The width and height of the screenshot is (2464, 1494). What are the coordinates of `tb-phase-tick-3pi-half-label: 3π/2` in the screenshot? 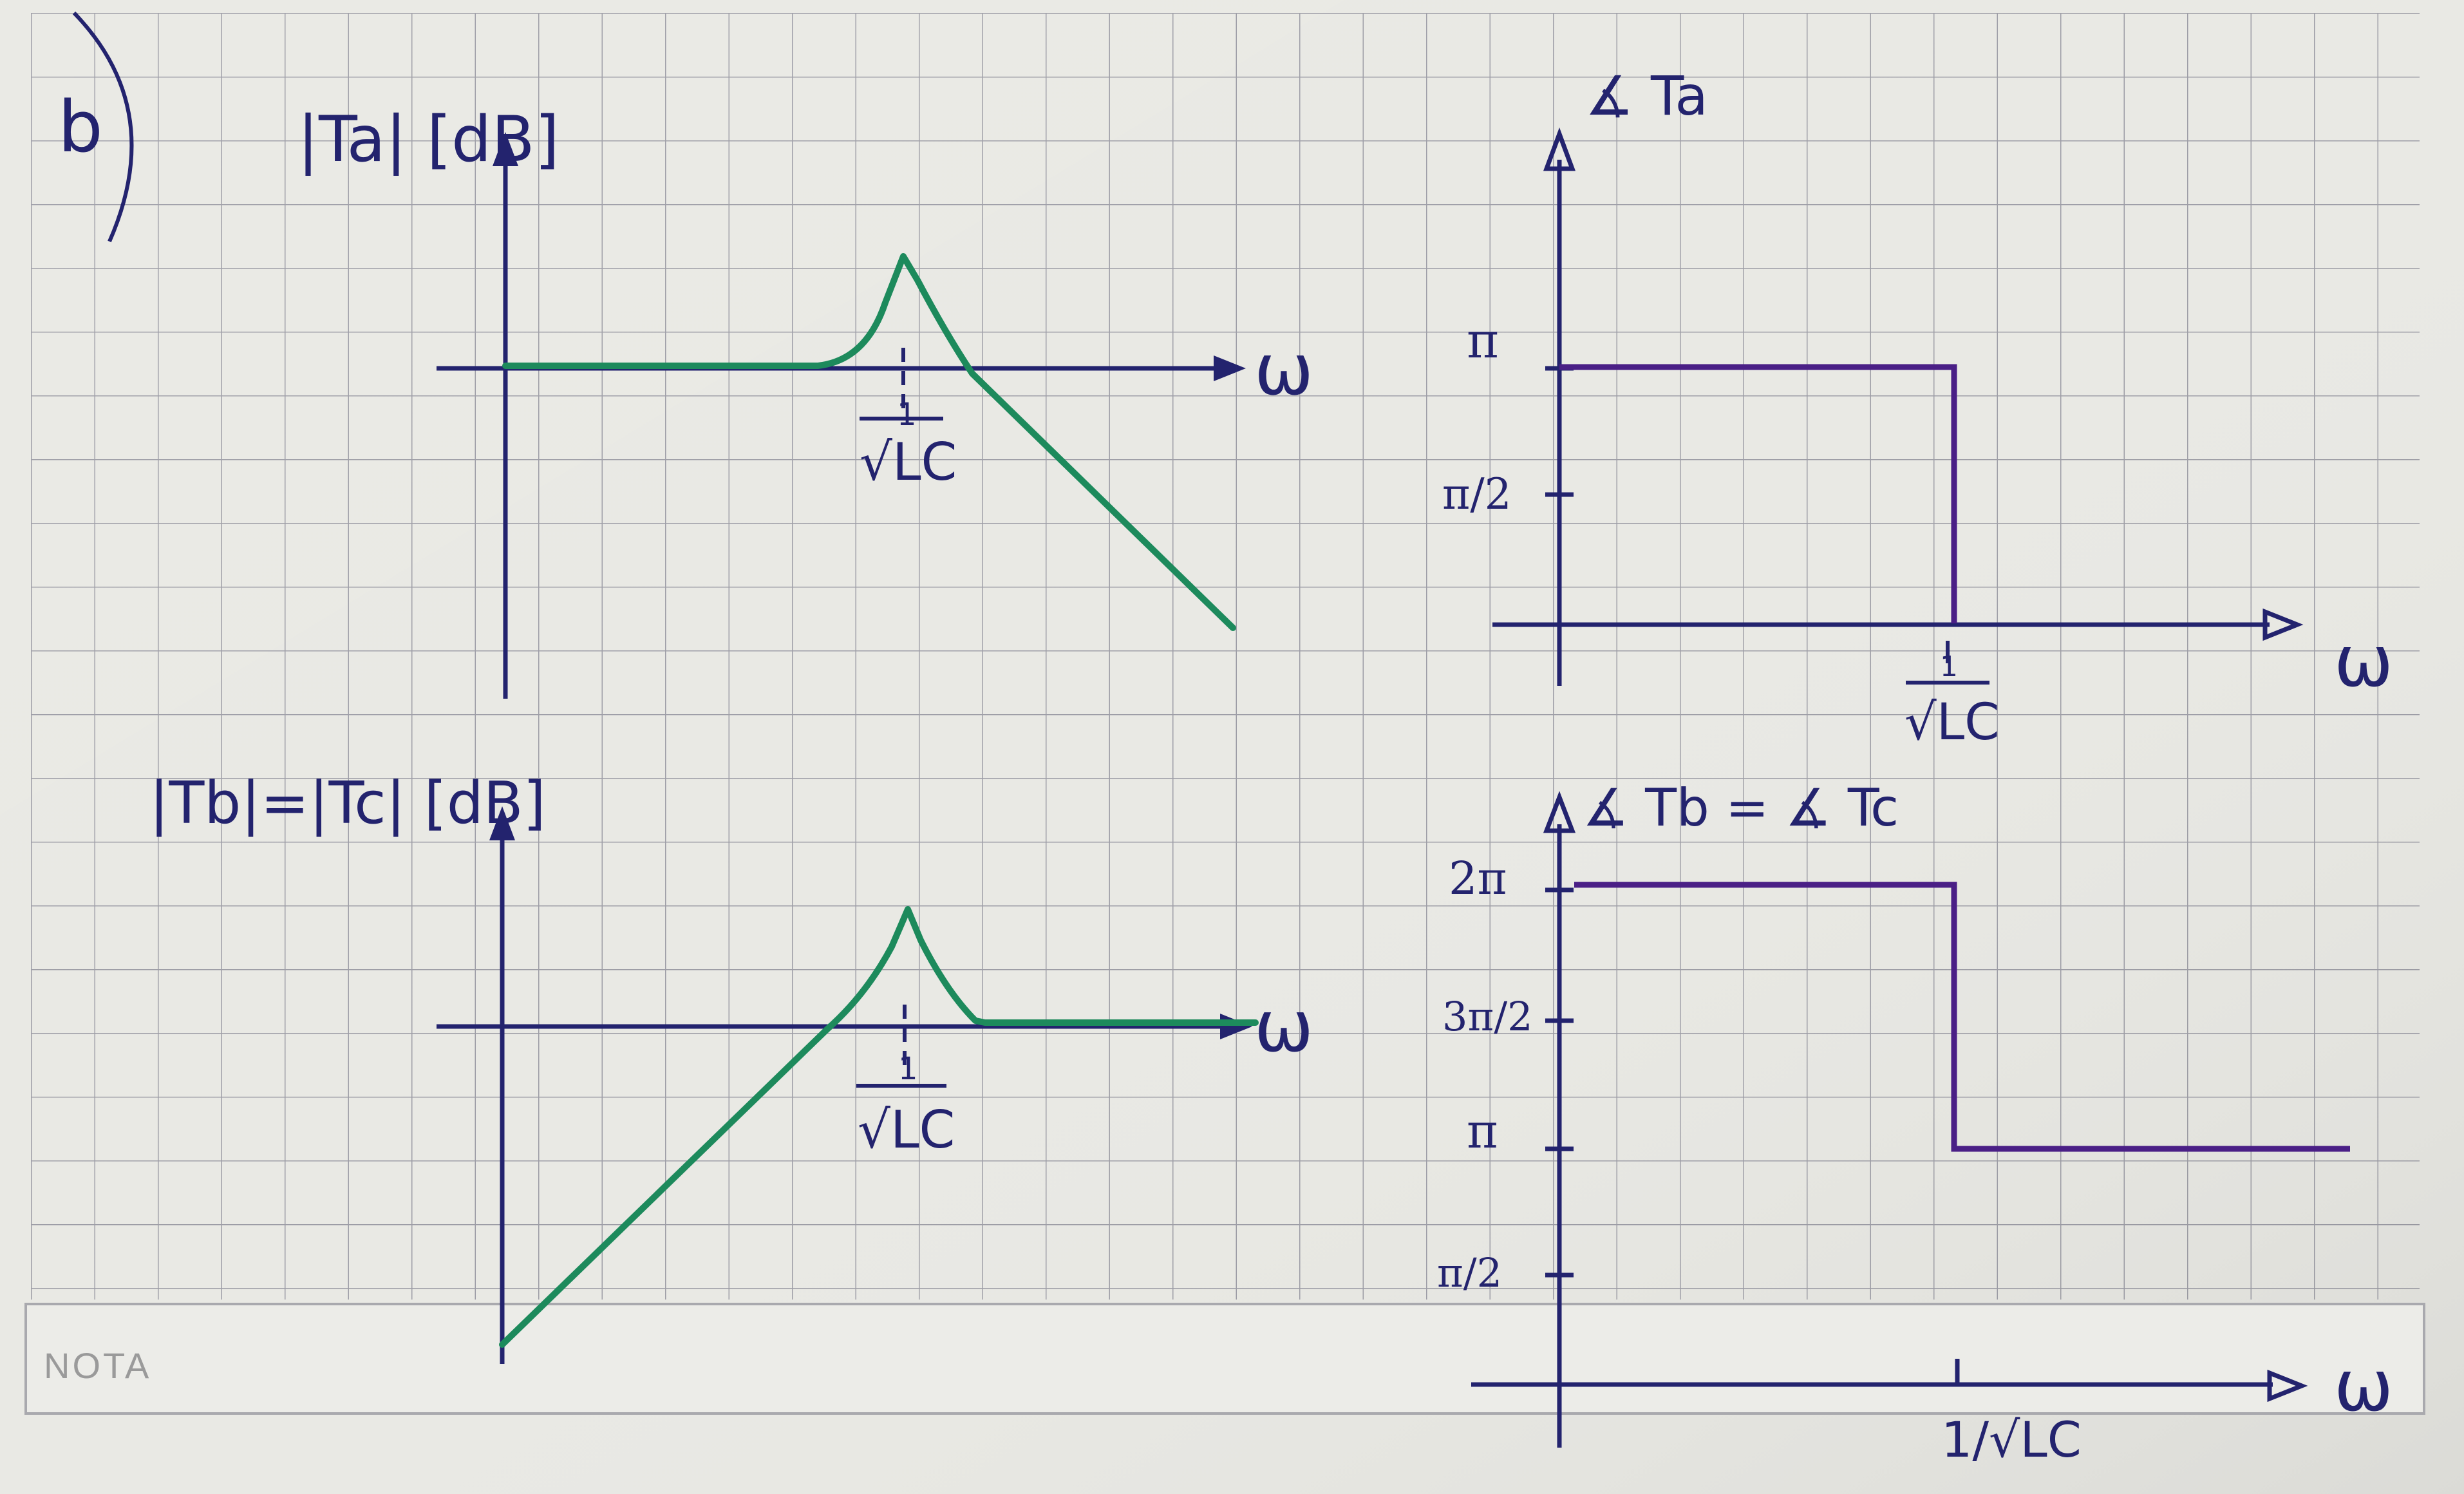 It's located at (1487, 1016).